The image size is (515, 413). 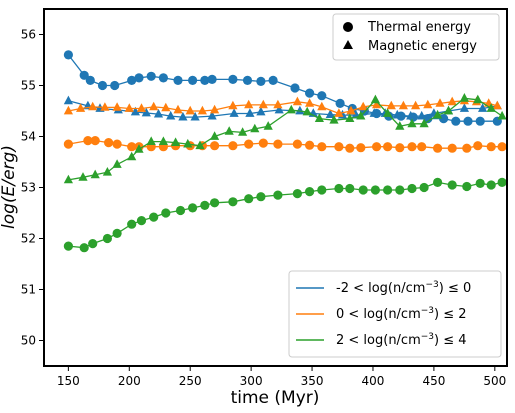 I want to click on y-tick-label: 52, so click(x=28, y=239).